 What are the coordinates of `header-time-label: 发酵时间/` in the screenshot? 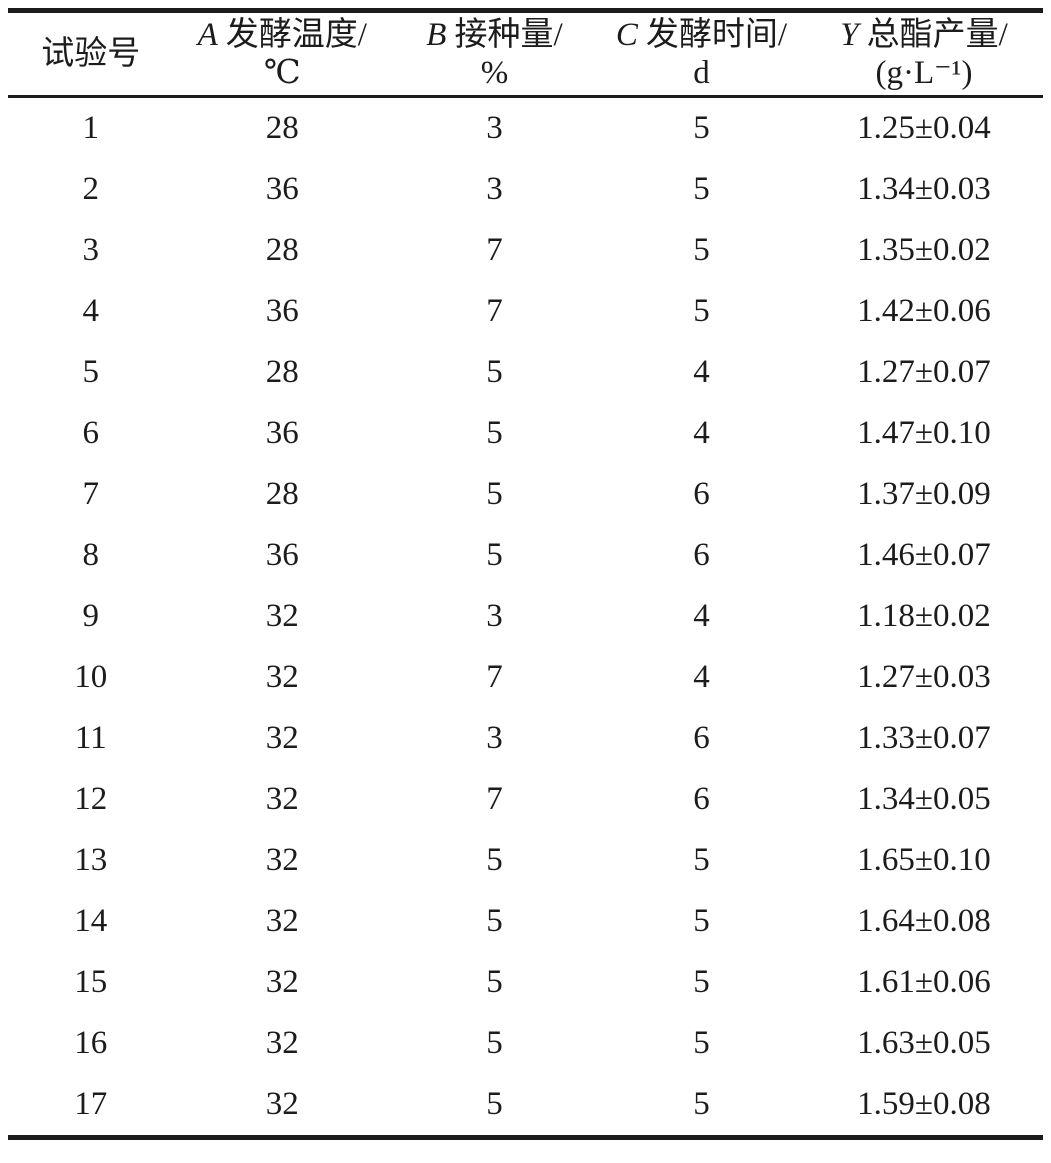 It's located at (716, 35).